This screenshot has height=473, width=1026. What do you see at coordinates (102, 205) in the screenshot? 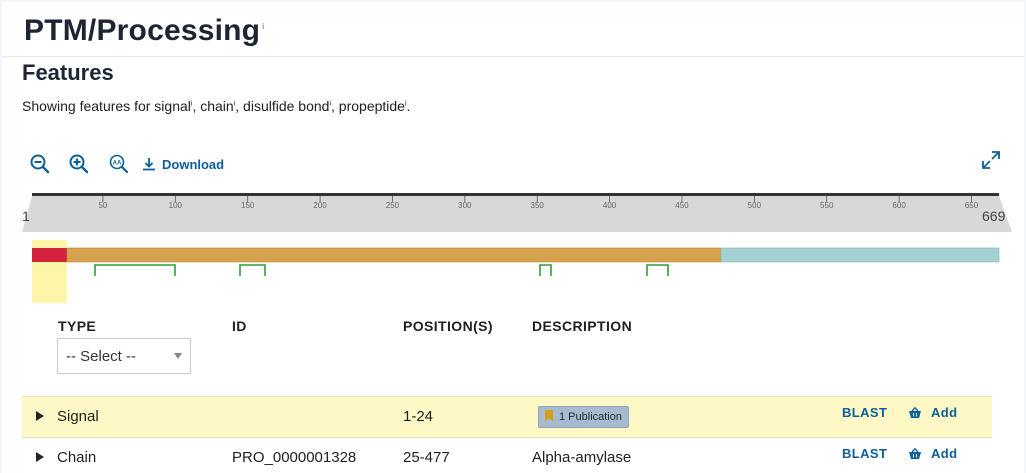
I see `ruler-tick-label: 50` at bounding box center [102, 205].